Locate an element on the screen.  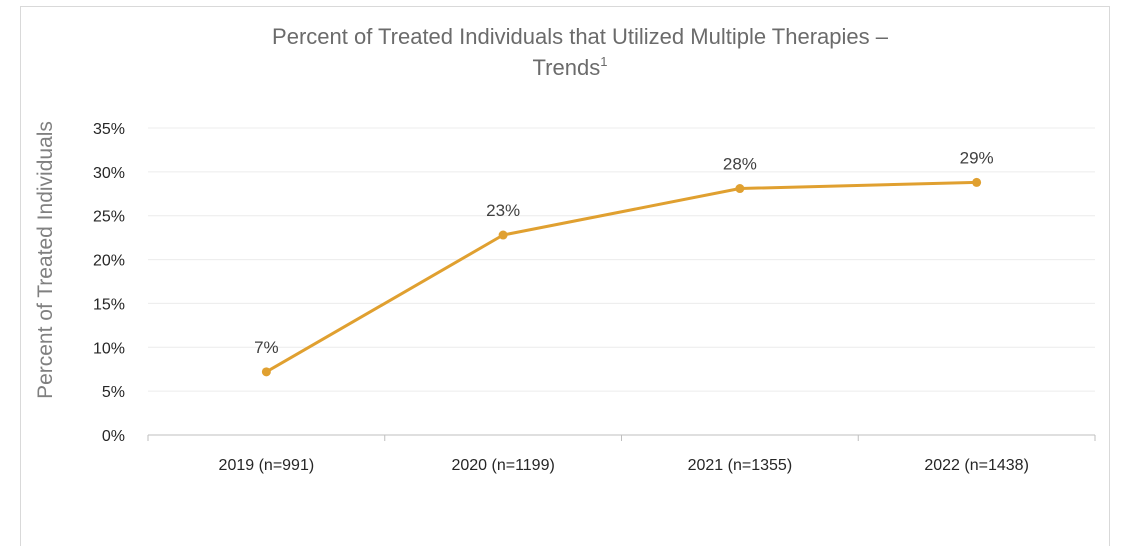
data-label: 29% is located at coordinates (977, 157).